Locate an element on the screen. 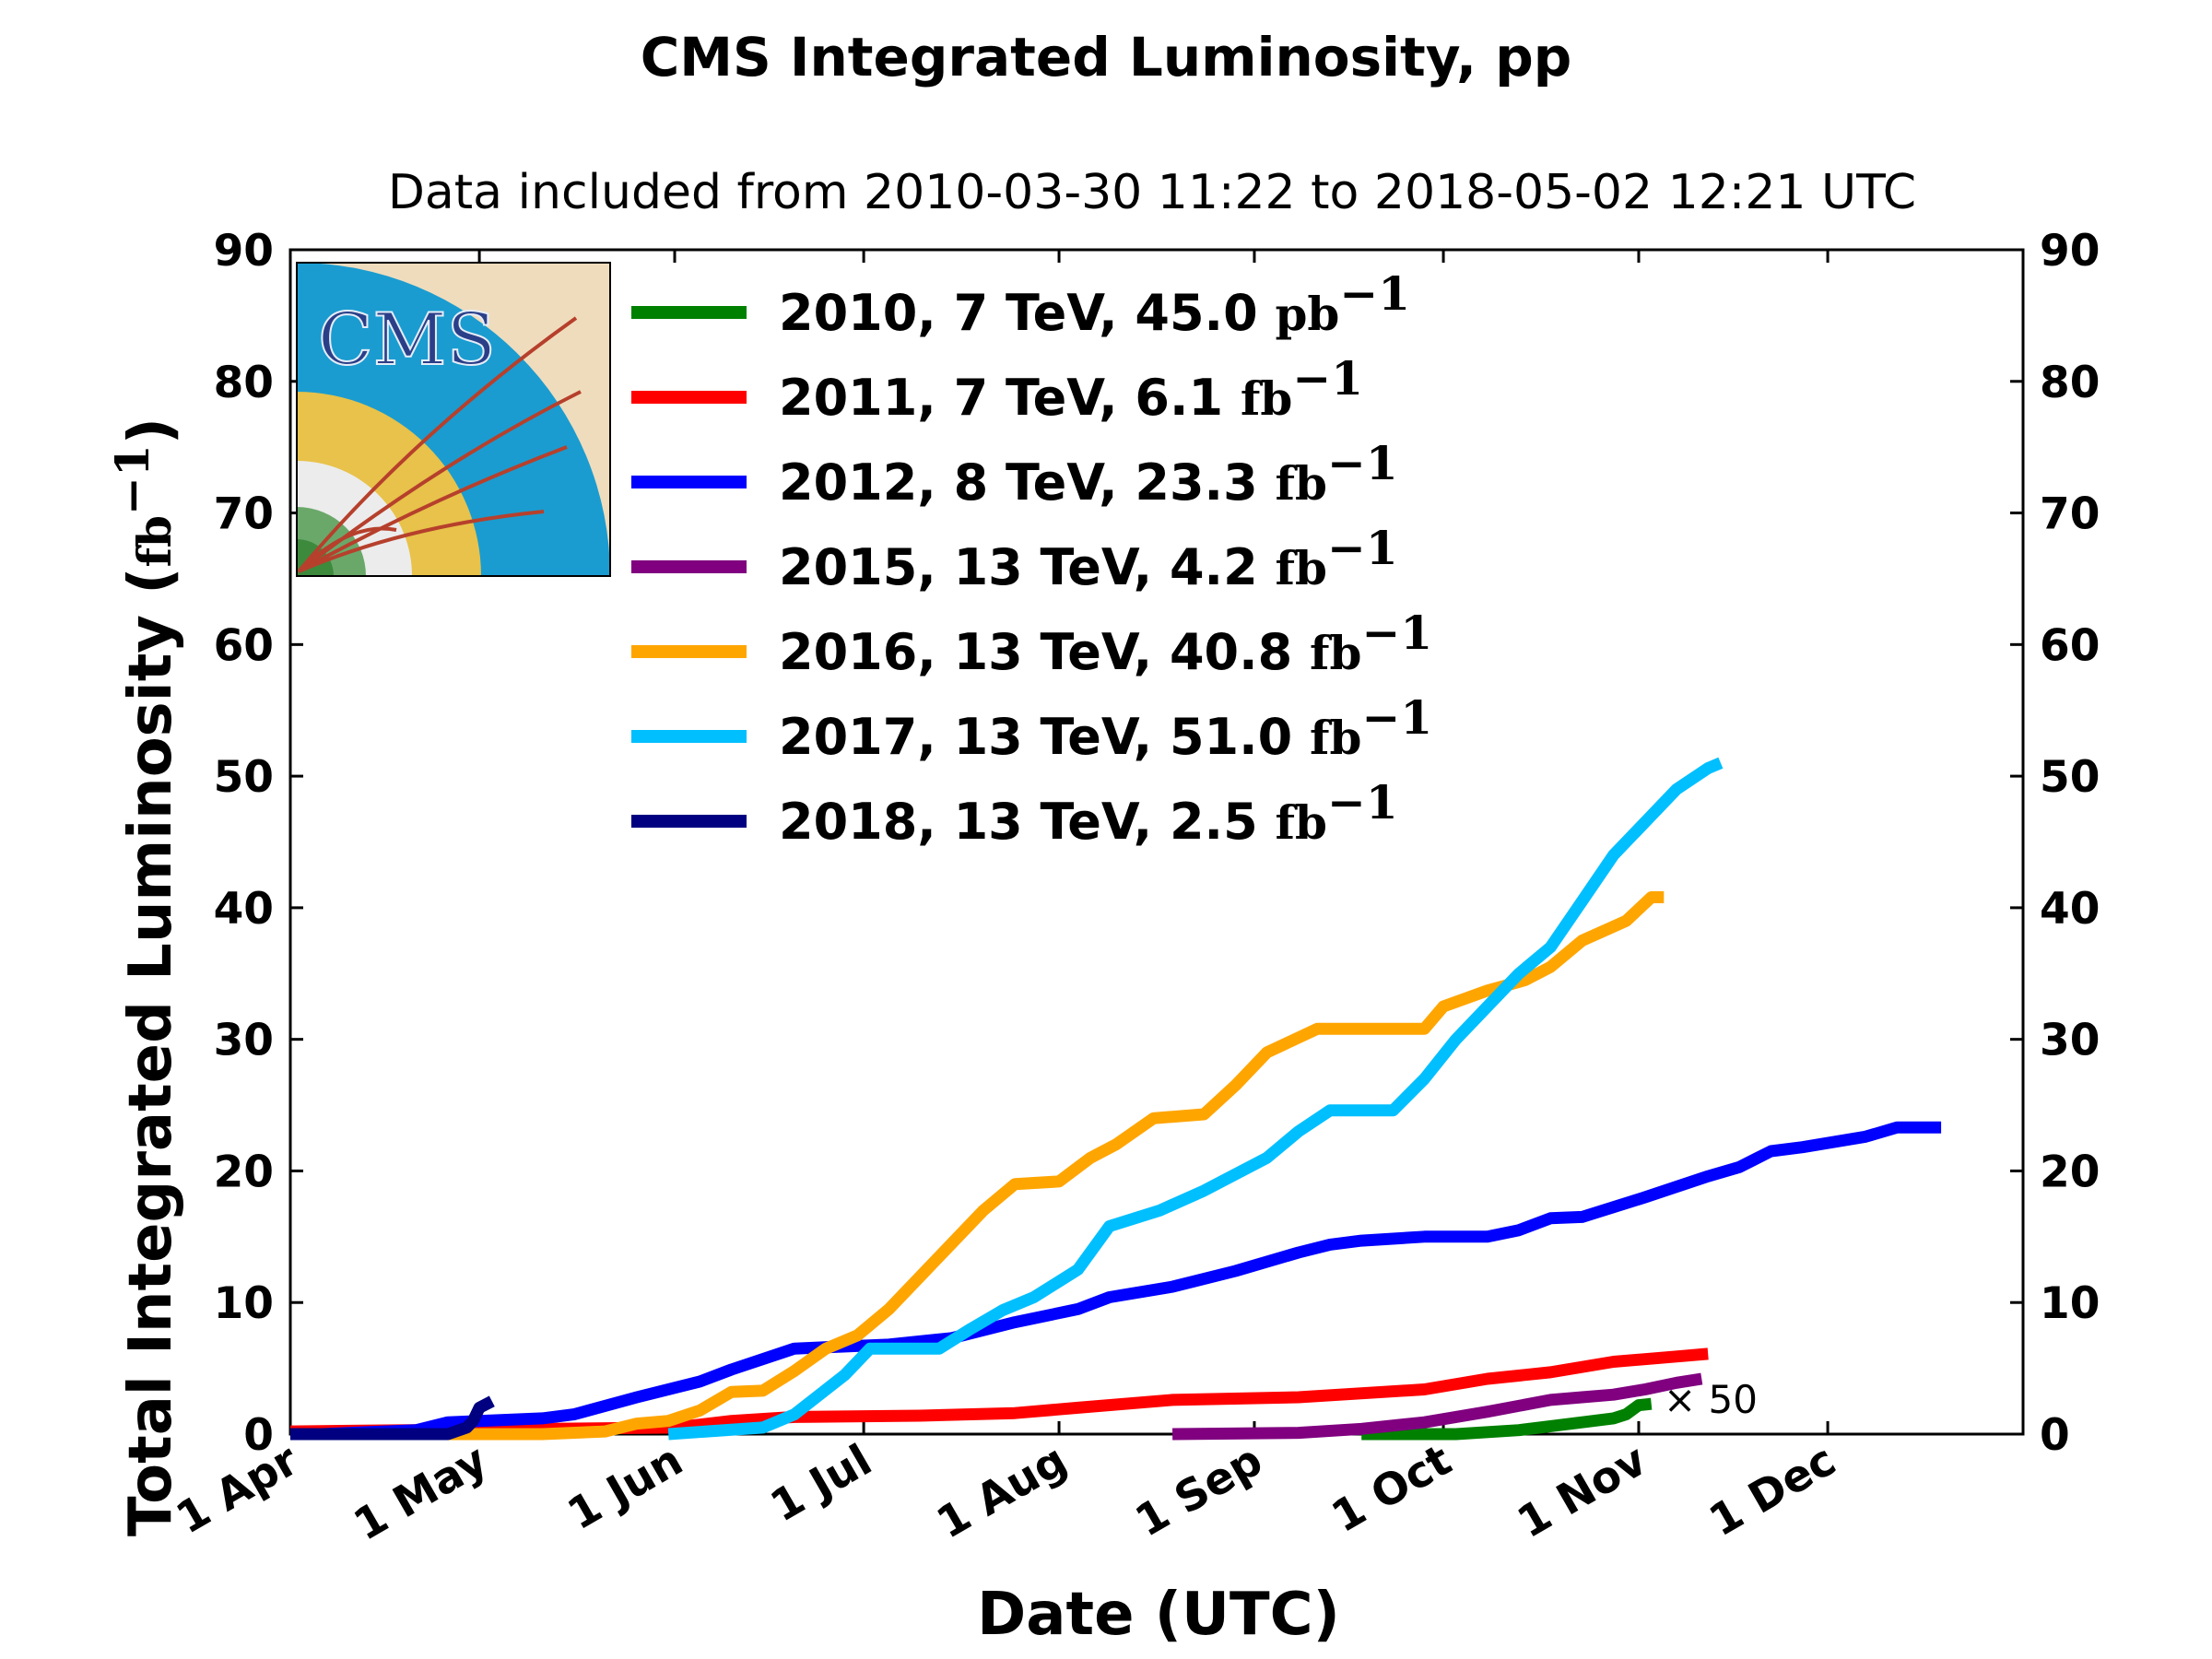 The height and width of the screenshot is (1659, 2212). chart-title: CMS Integrated Luminosity, pp is located at coordinates (1106, 57).